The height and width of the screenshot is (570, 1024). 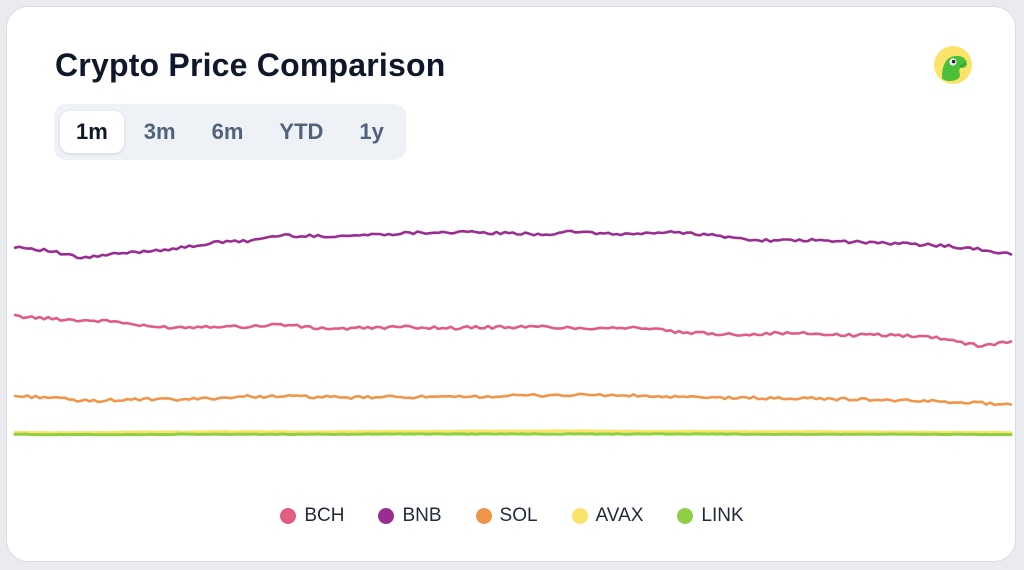 What do you see at coordinates (513, 399) in the screenshot?
I see `series-line-sol` at bounding box center [513, 399].